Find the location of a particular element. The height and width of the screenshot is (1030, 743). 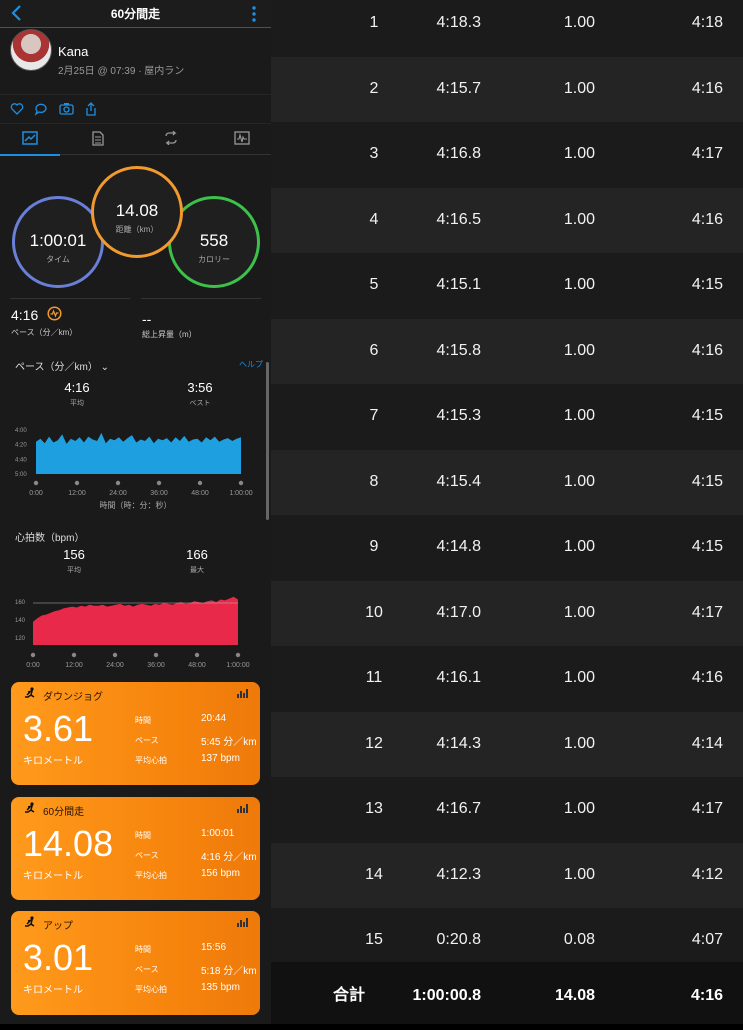

hr-avg-value: 156 is located at coordinates (74, 554).